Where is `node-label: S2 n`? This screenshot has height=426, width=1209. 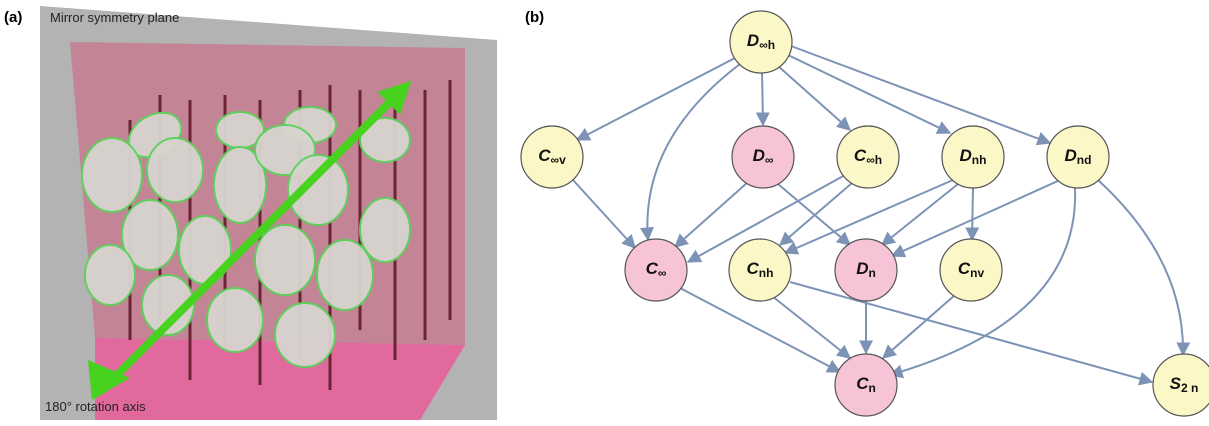
node-label: S2 n is located at coordinates (1184, 384).